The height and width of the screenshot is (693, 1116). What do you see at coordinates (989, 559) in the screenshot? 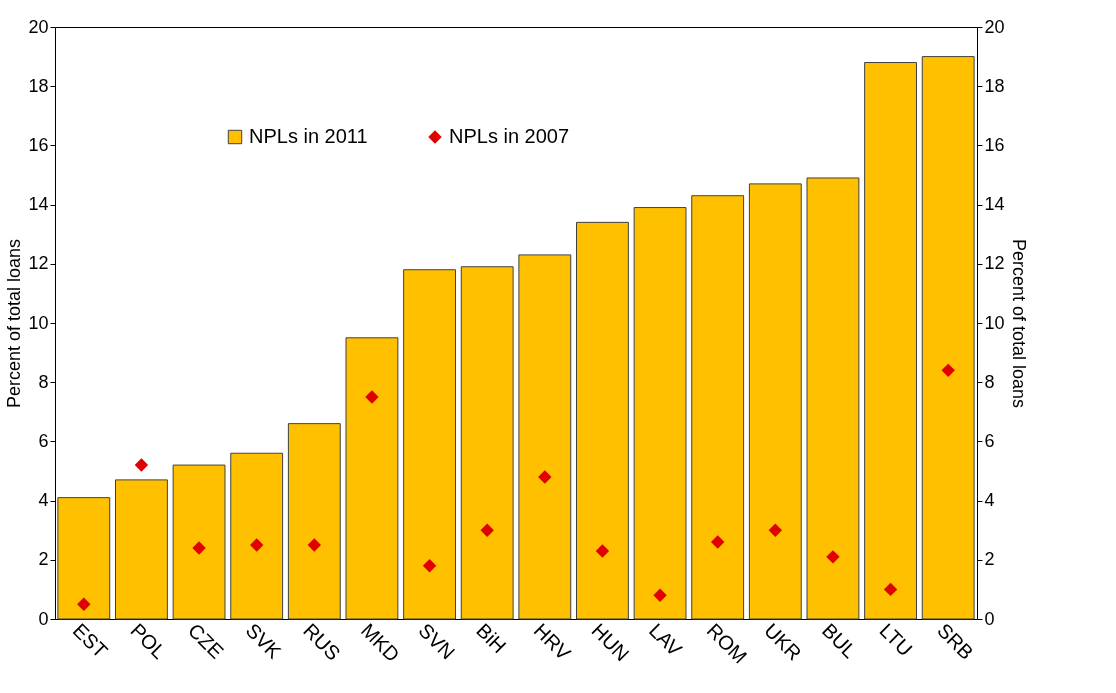
I see `y2-tick-label: 2` at bounding box center [989, 559].